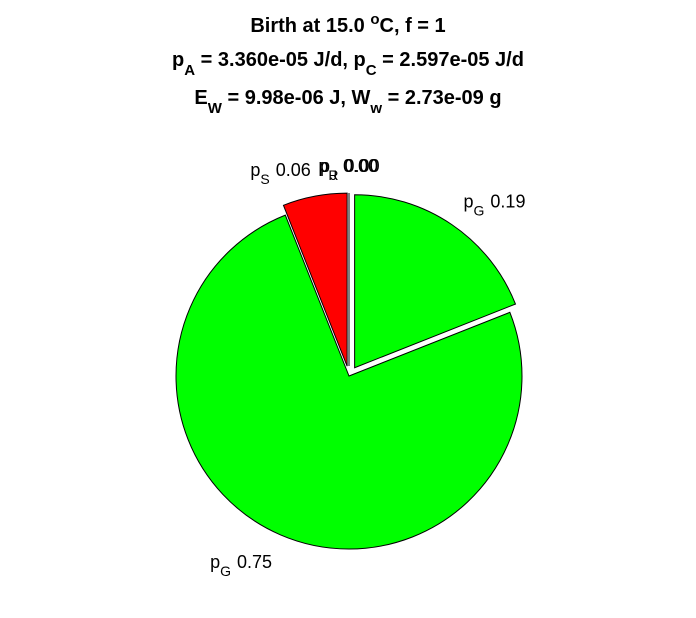 This screenshot has width=696, height=618. I want to click on slice-label: pR 0.00, so click(348, 169).